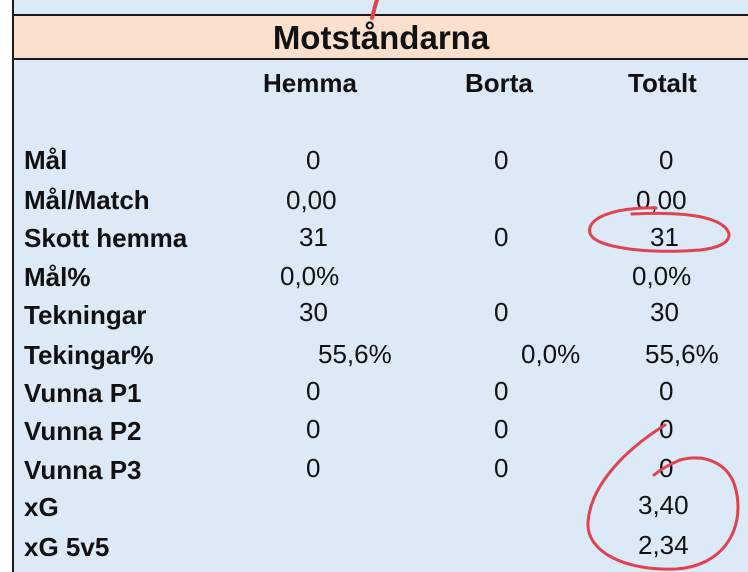 The height and width of the screenshot is (572, 748). I want to click on row-label: Tekningar, so click(85, 315).